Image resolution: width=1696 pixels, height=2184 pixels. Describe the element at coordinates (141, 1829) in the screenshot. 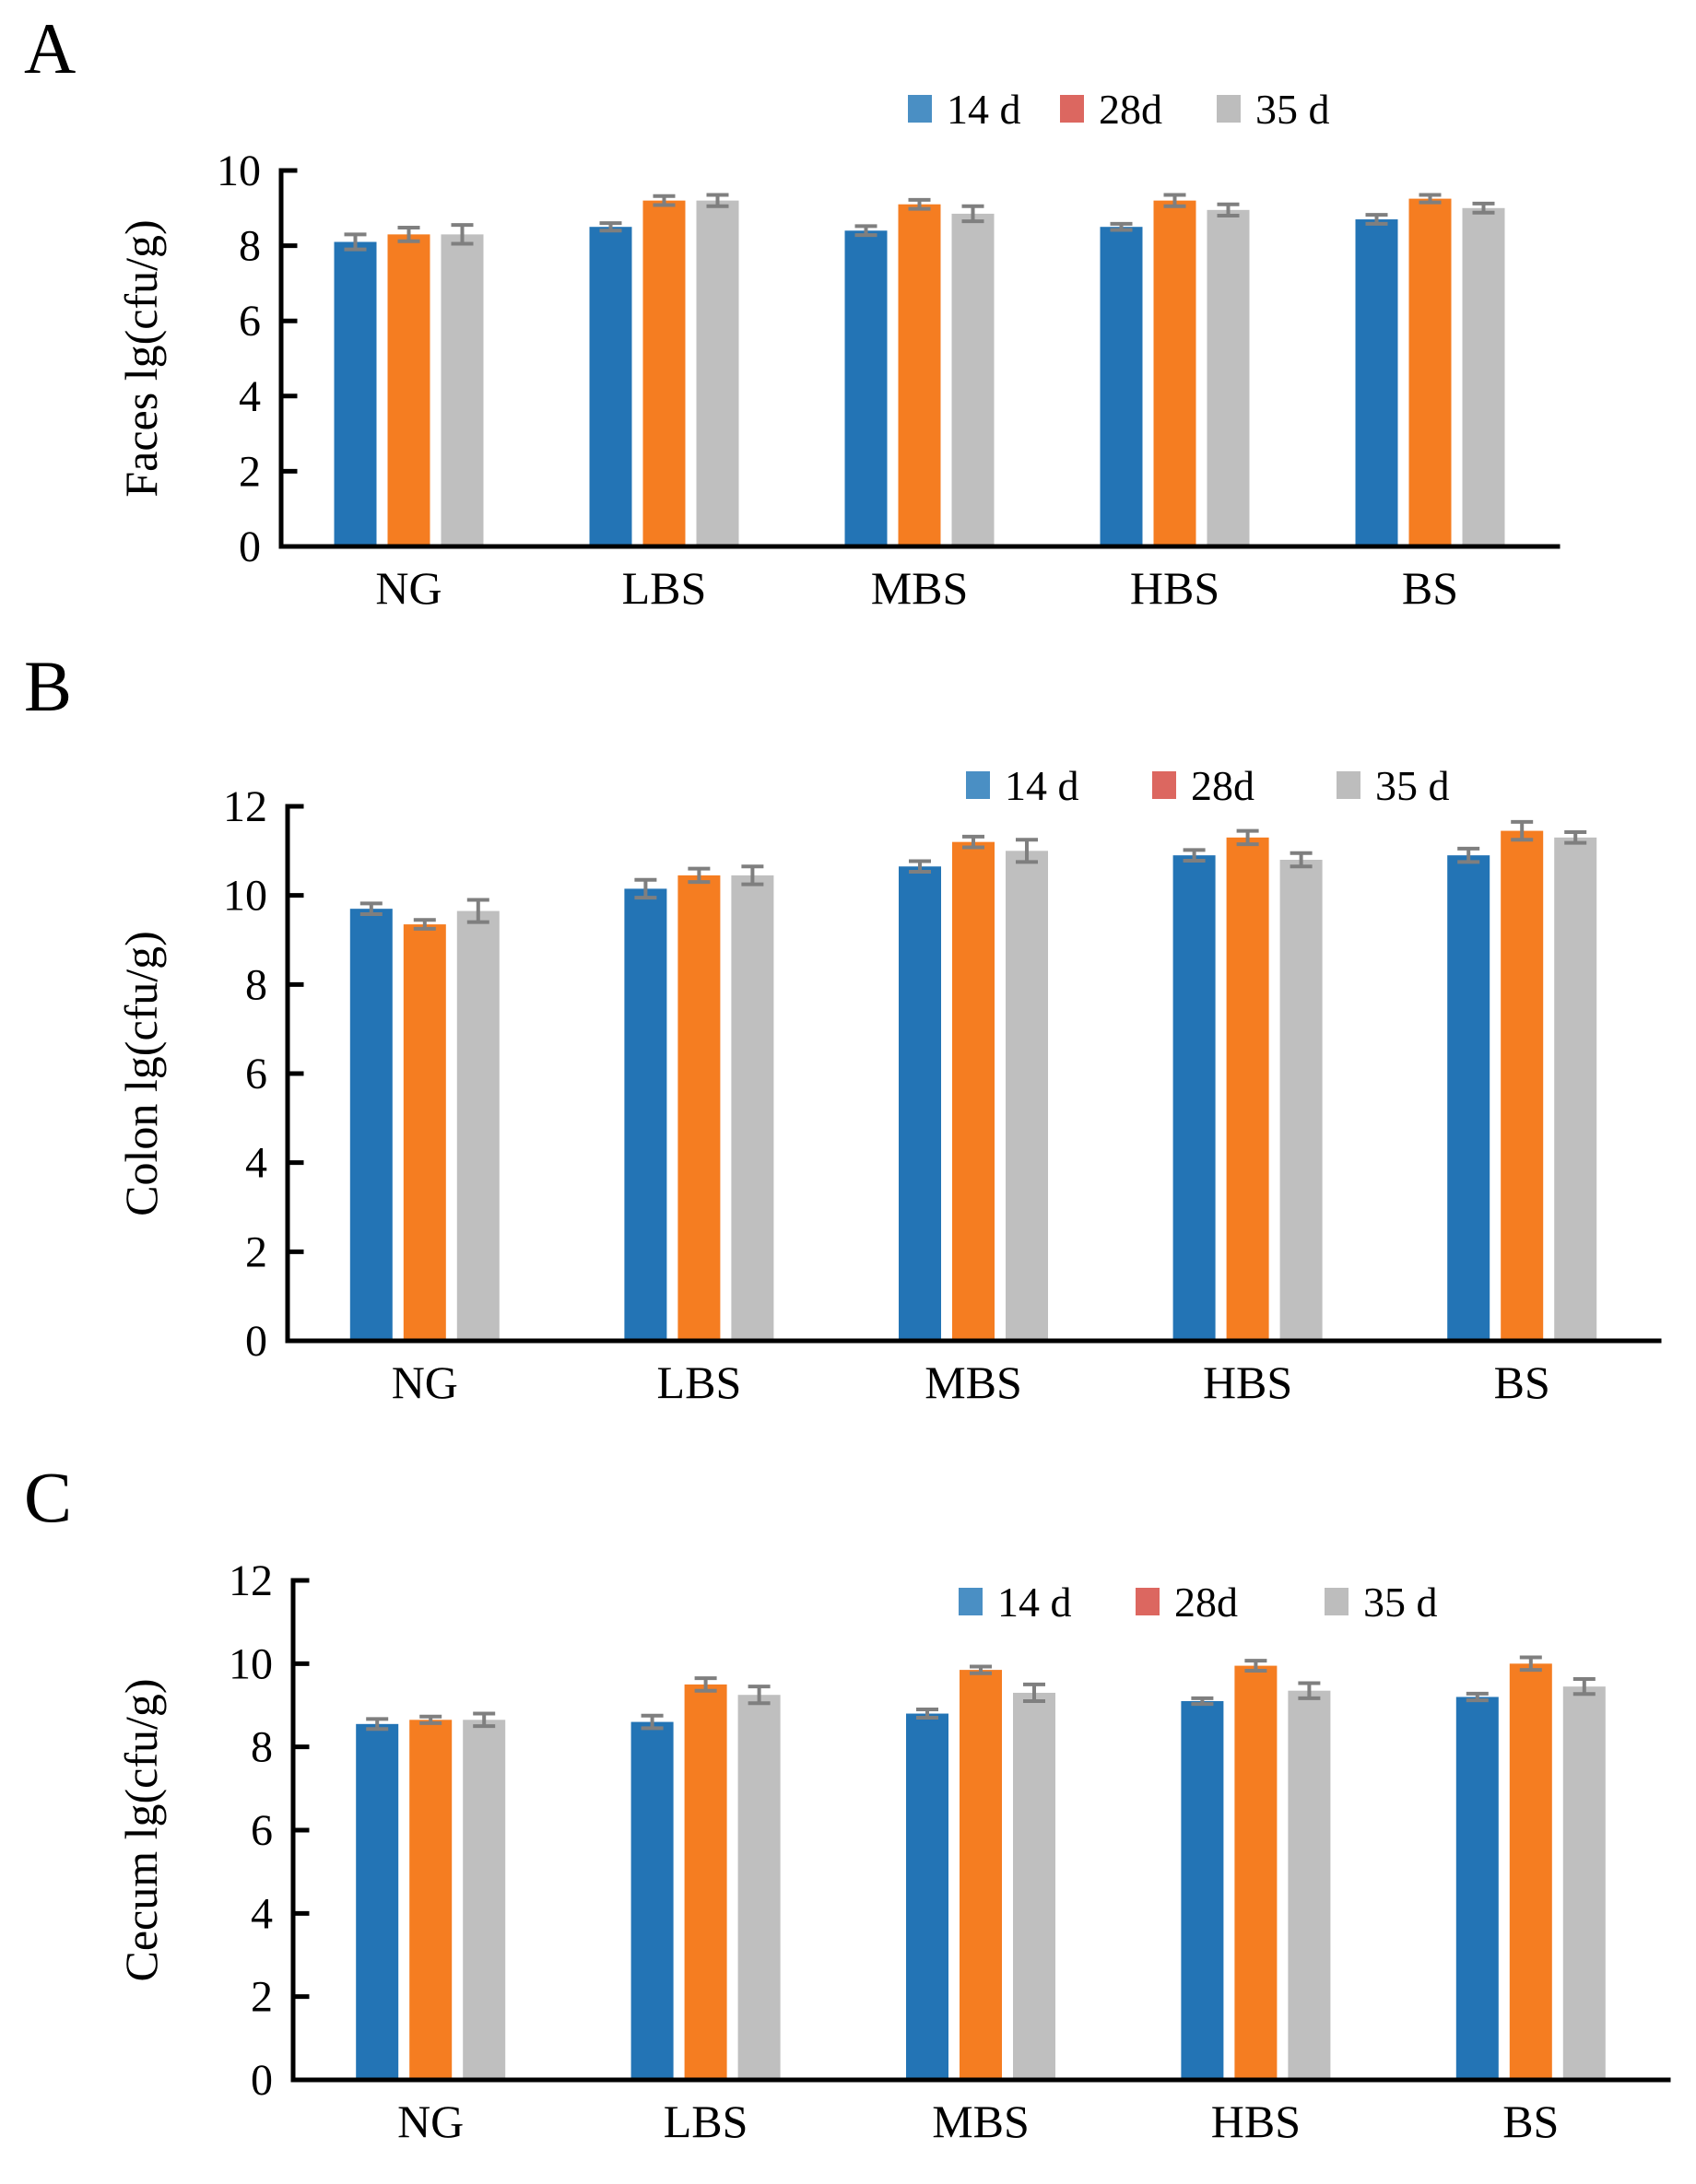

I see `y-axis-title: Cecum lg(cfu/g)` at that location.